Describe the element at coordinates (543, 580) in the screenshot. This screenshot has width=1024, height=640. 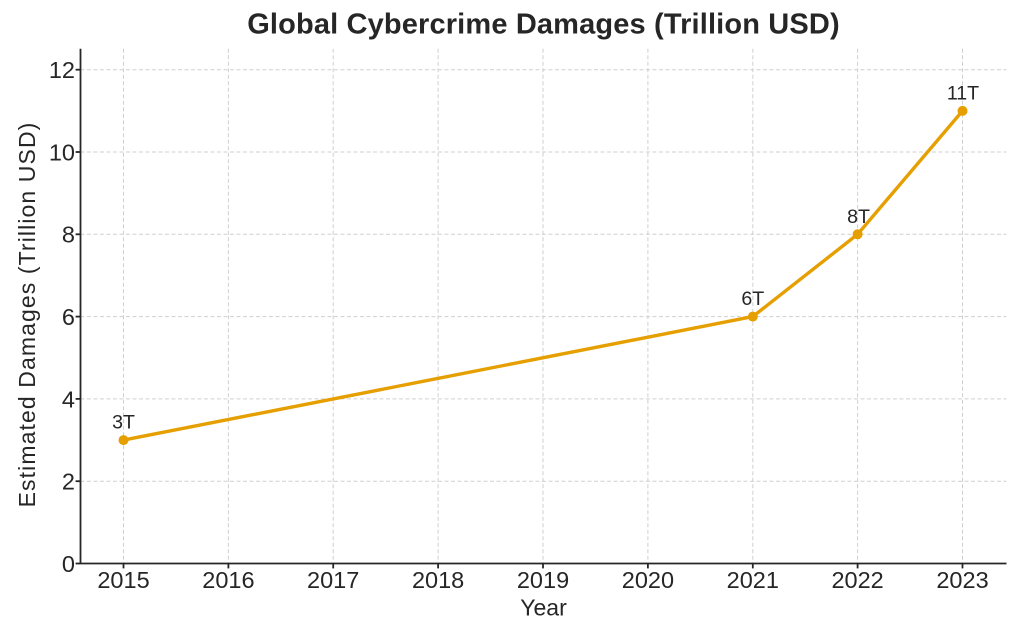
I see `svg-text: 2019` at that location.